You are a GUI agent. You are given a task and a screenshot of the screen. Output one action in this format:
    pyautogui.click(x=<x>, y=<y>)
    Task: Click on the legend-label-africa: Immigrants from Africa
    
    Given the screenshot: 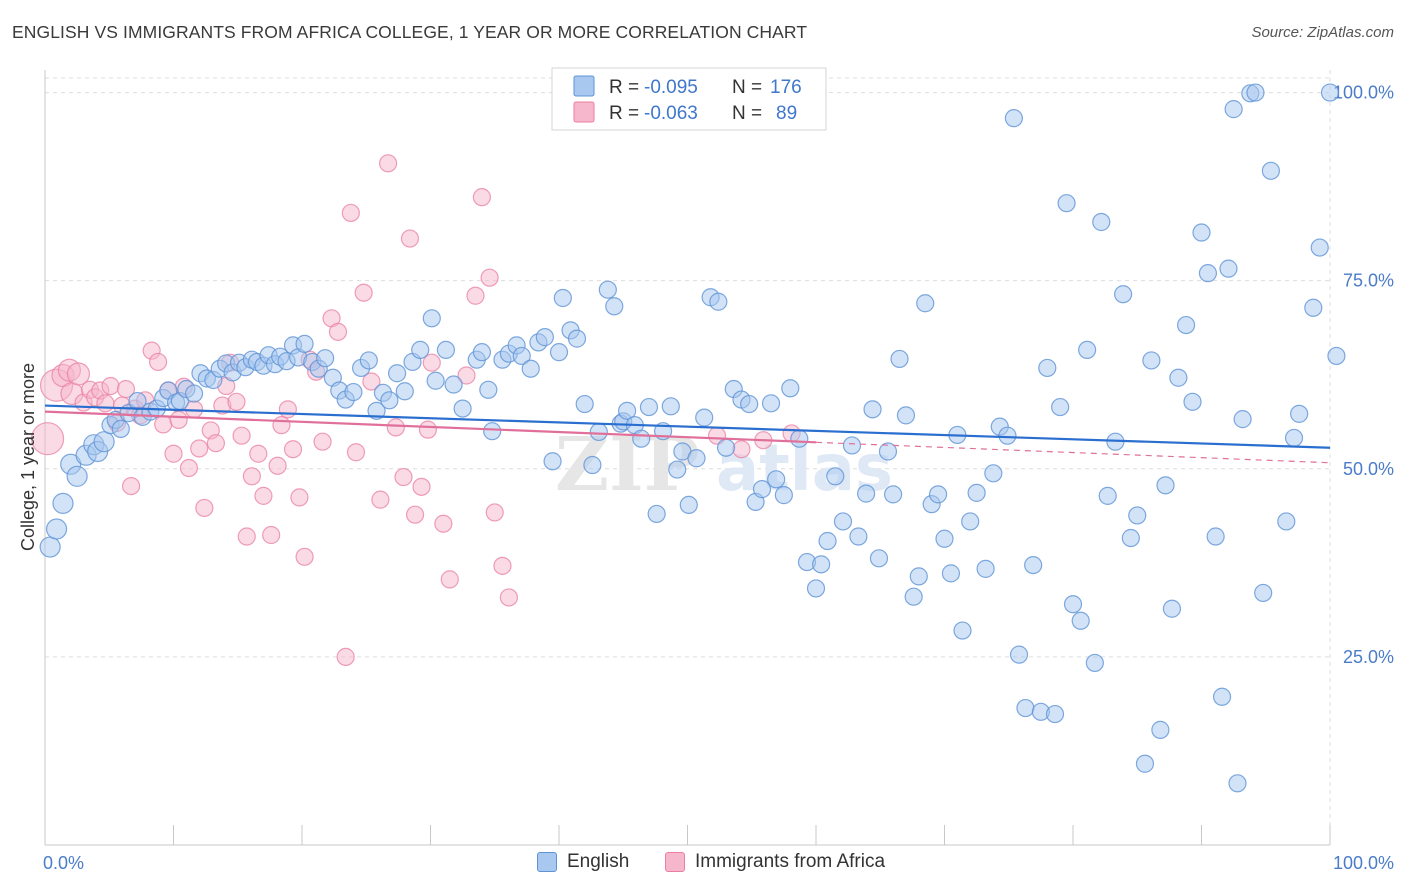 What is the action you would take?
    pyautogui.click(x=790, y=861)
    